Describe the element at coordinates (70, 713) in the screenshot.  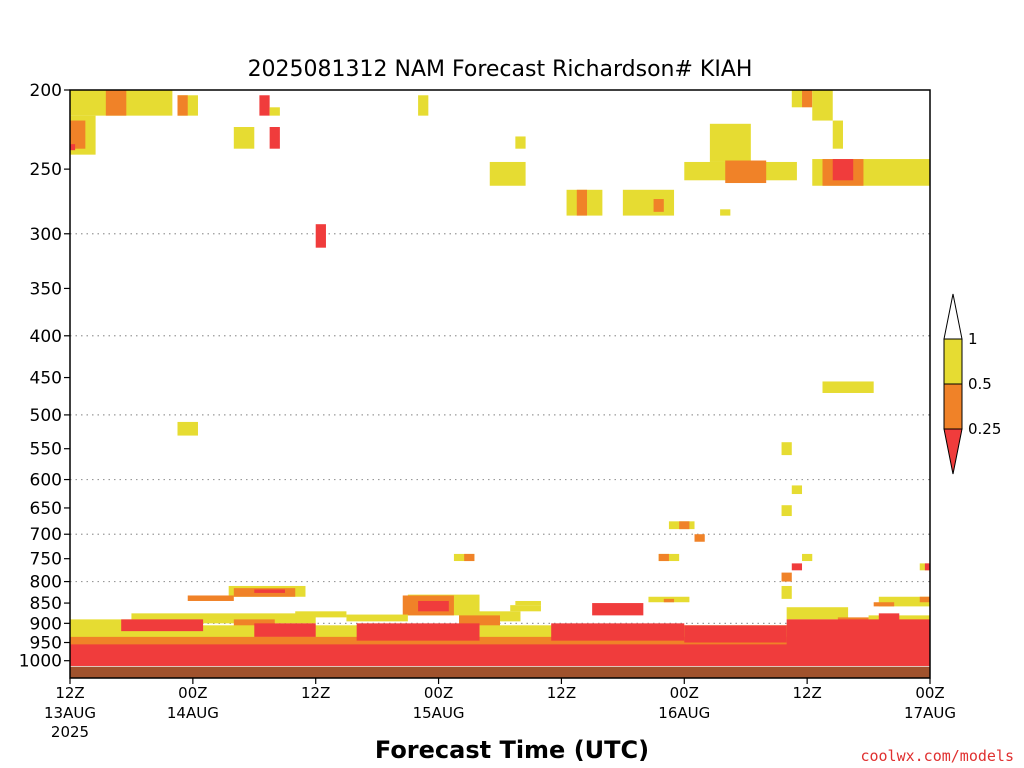
I see `x-tick-date: 13AUG` at that location.